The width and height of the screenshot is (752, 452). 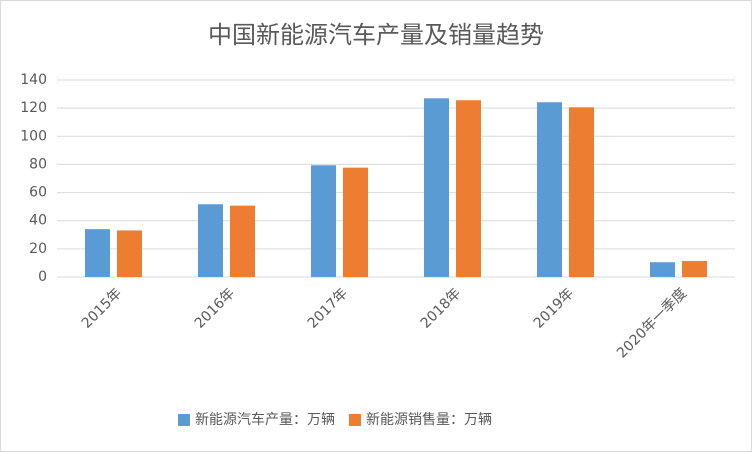 What do you see at coordinates (33, 136) in the screenshot?
I see `y-tick-label: 100` at bounding box center [33, 136].